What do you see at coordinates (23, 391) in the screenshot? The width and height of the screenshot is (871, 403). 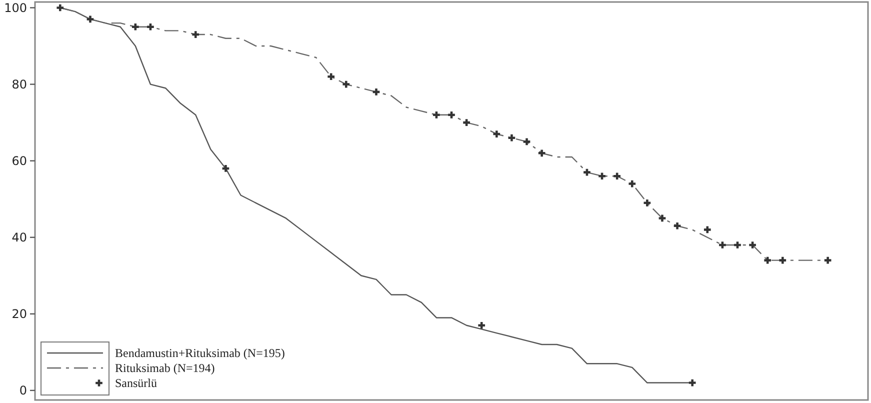 I see `y-tick-label: 0` at bounding box center [23, 391].